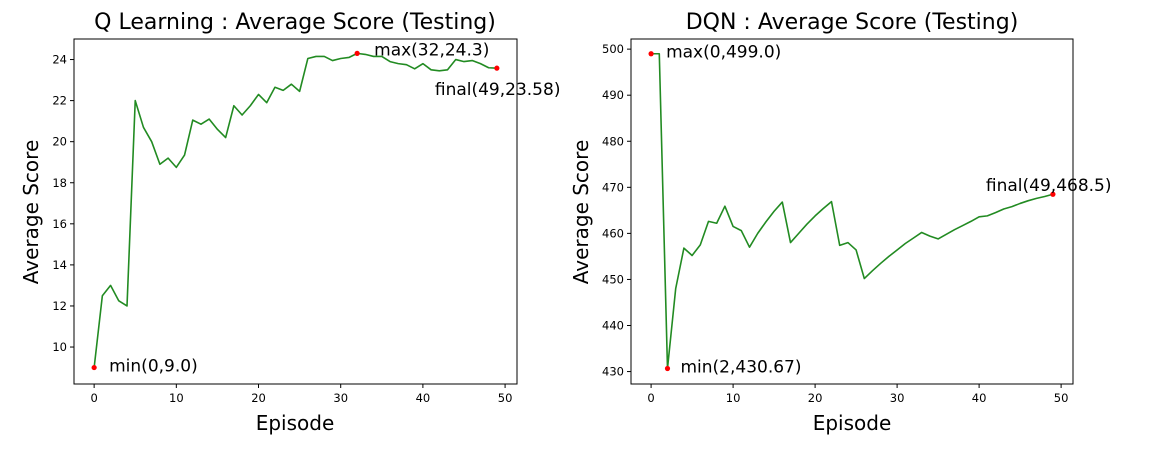 The height and width of the screenshot is (450, 1150). I want to click on q-learning-y-tick-label: 10, so click(59, 347).